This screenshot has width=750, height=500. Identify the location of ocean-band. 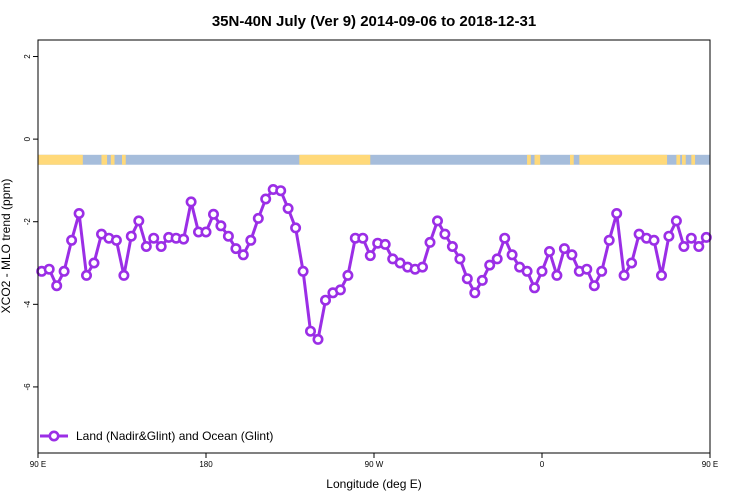
(374, 159).